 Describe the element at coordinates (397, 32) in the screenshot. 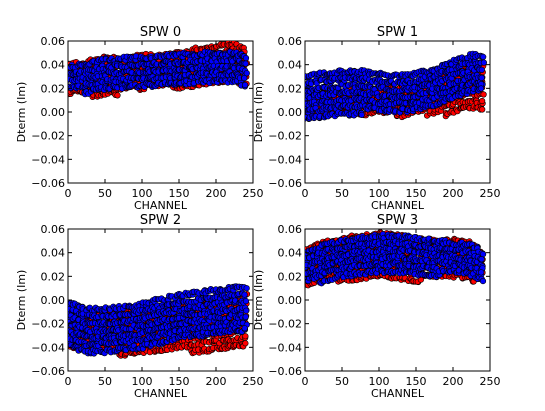

I see `panel-title: SPW 1` at that location.